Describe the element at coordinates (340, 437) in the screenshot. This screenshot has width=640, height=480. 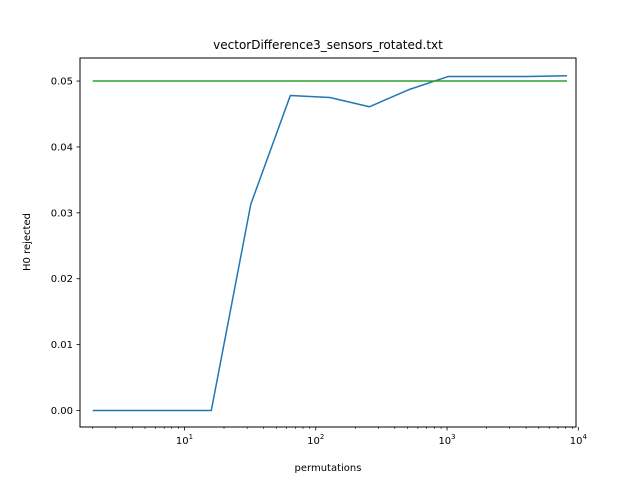
I see `x-axis: 10¹ 10² 10³ 10⁴` at that location.